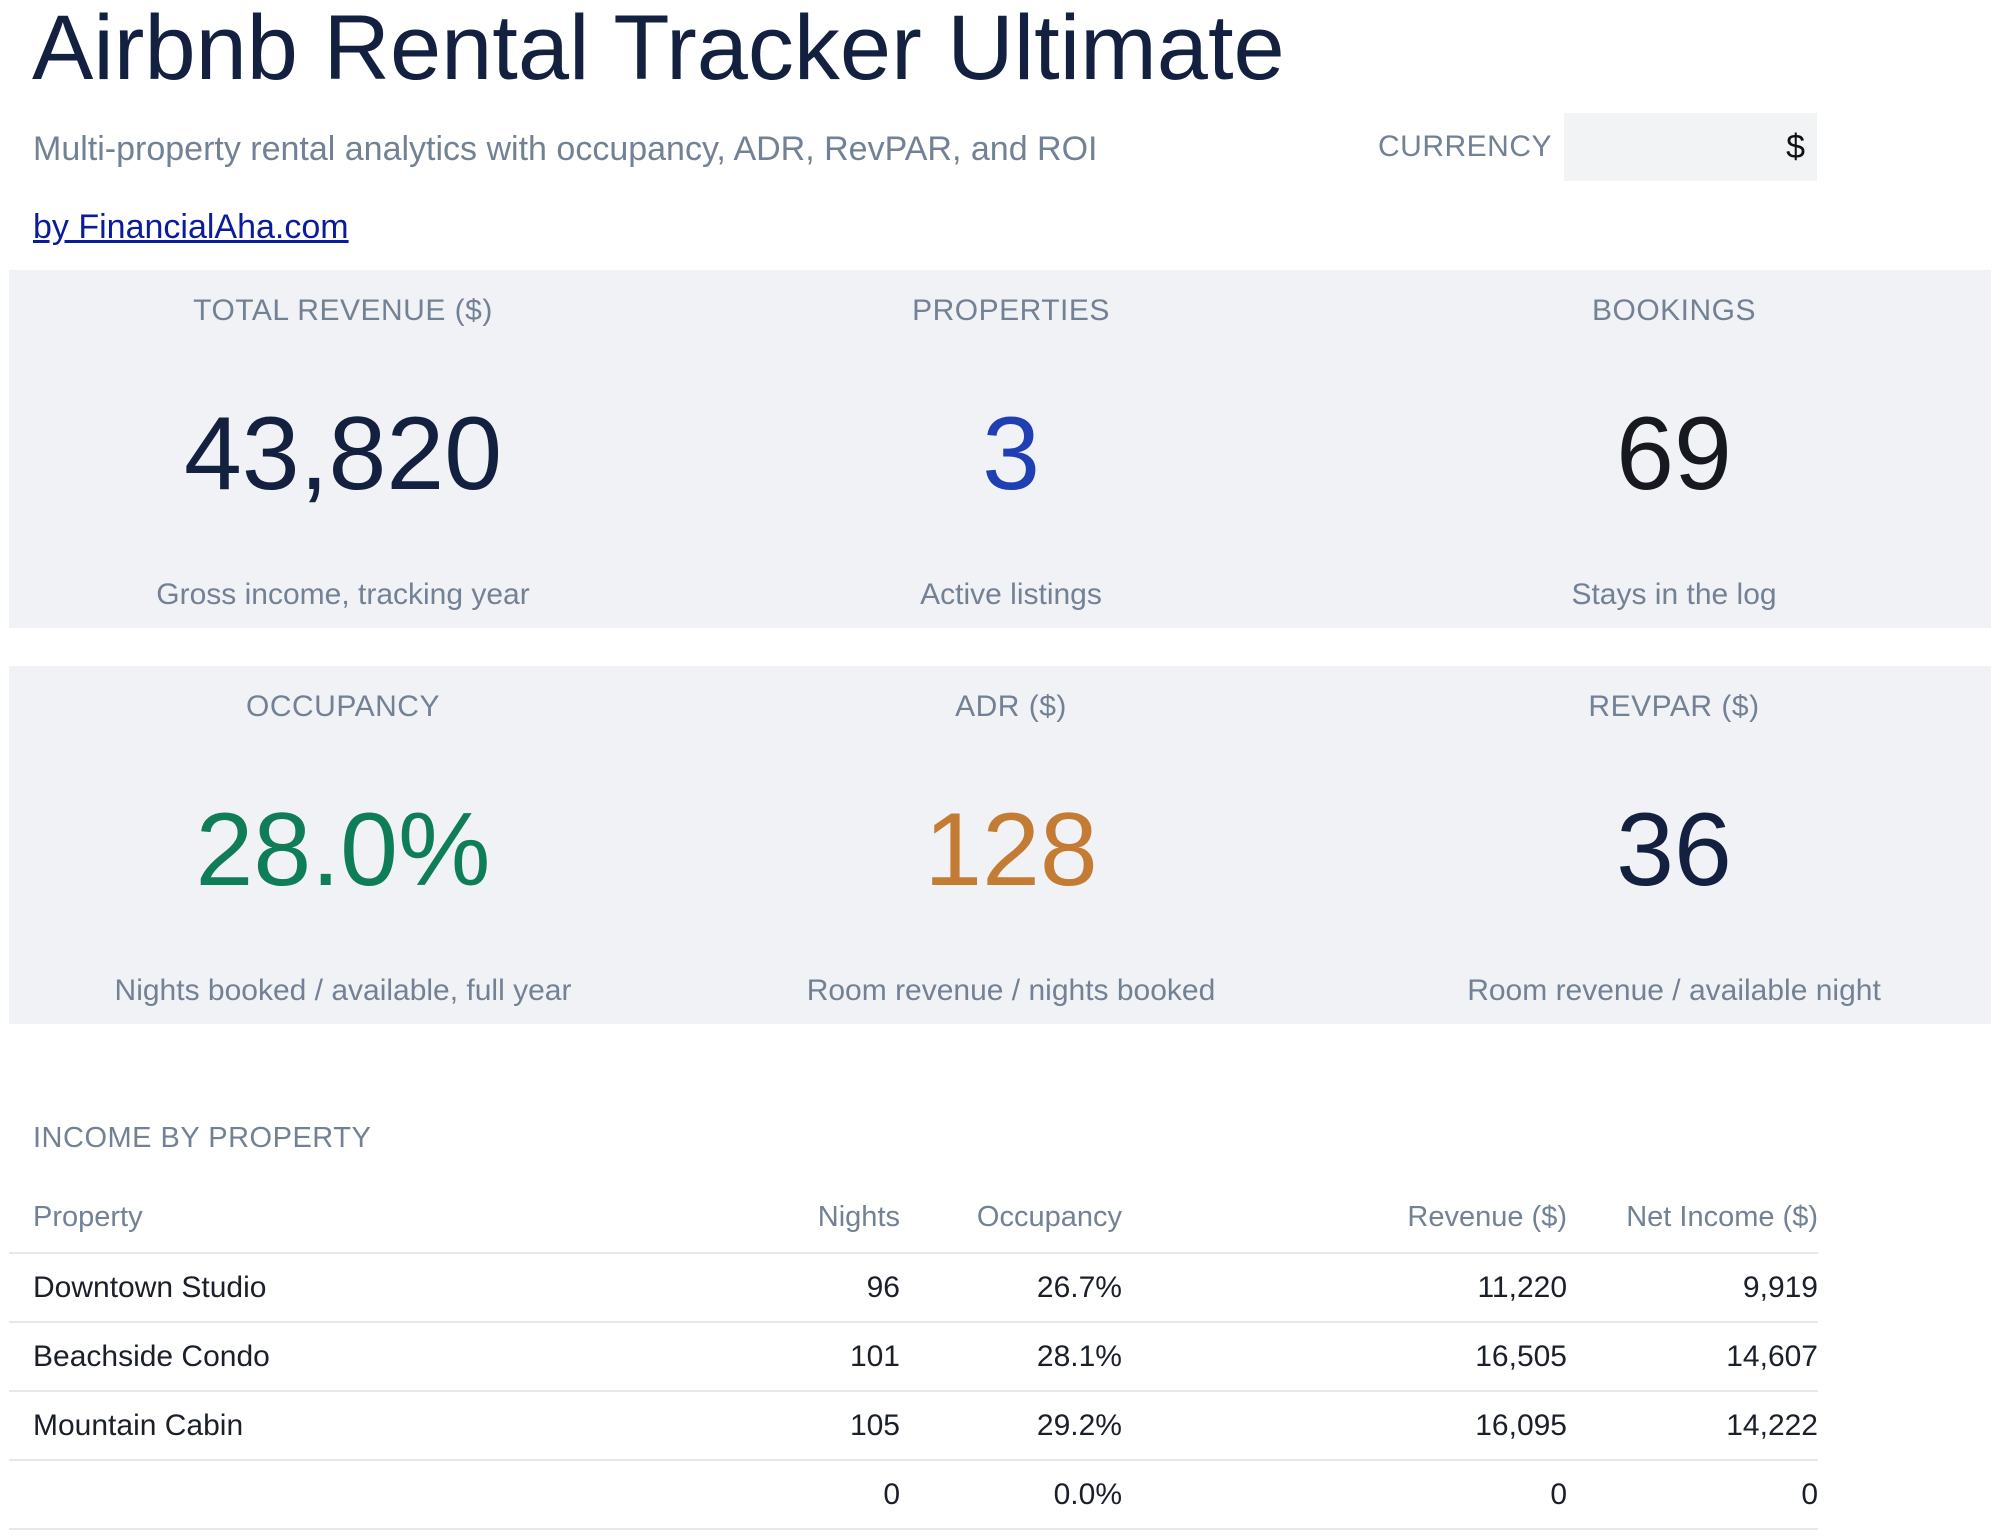  I want to click on kpi-adr: ADR ($) 128 Room revenue / nights booked, so click(1011, 845).